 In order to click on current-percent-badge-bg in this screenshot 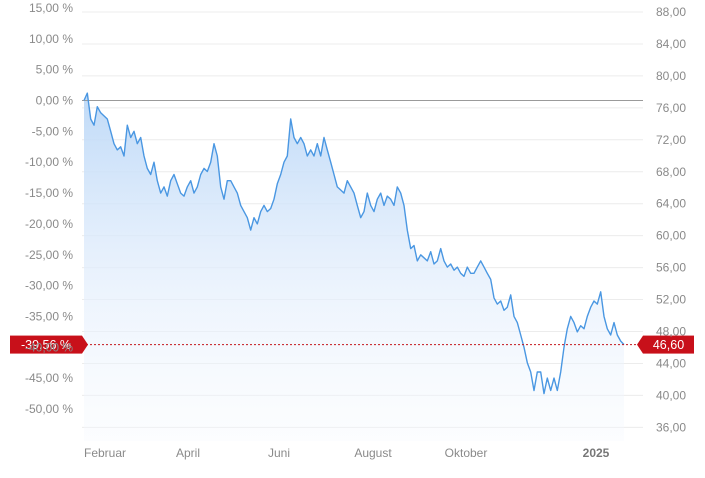, I will do `click(46, 344)`.